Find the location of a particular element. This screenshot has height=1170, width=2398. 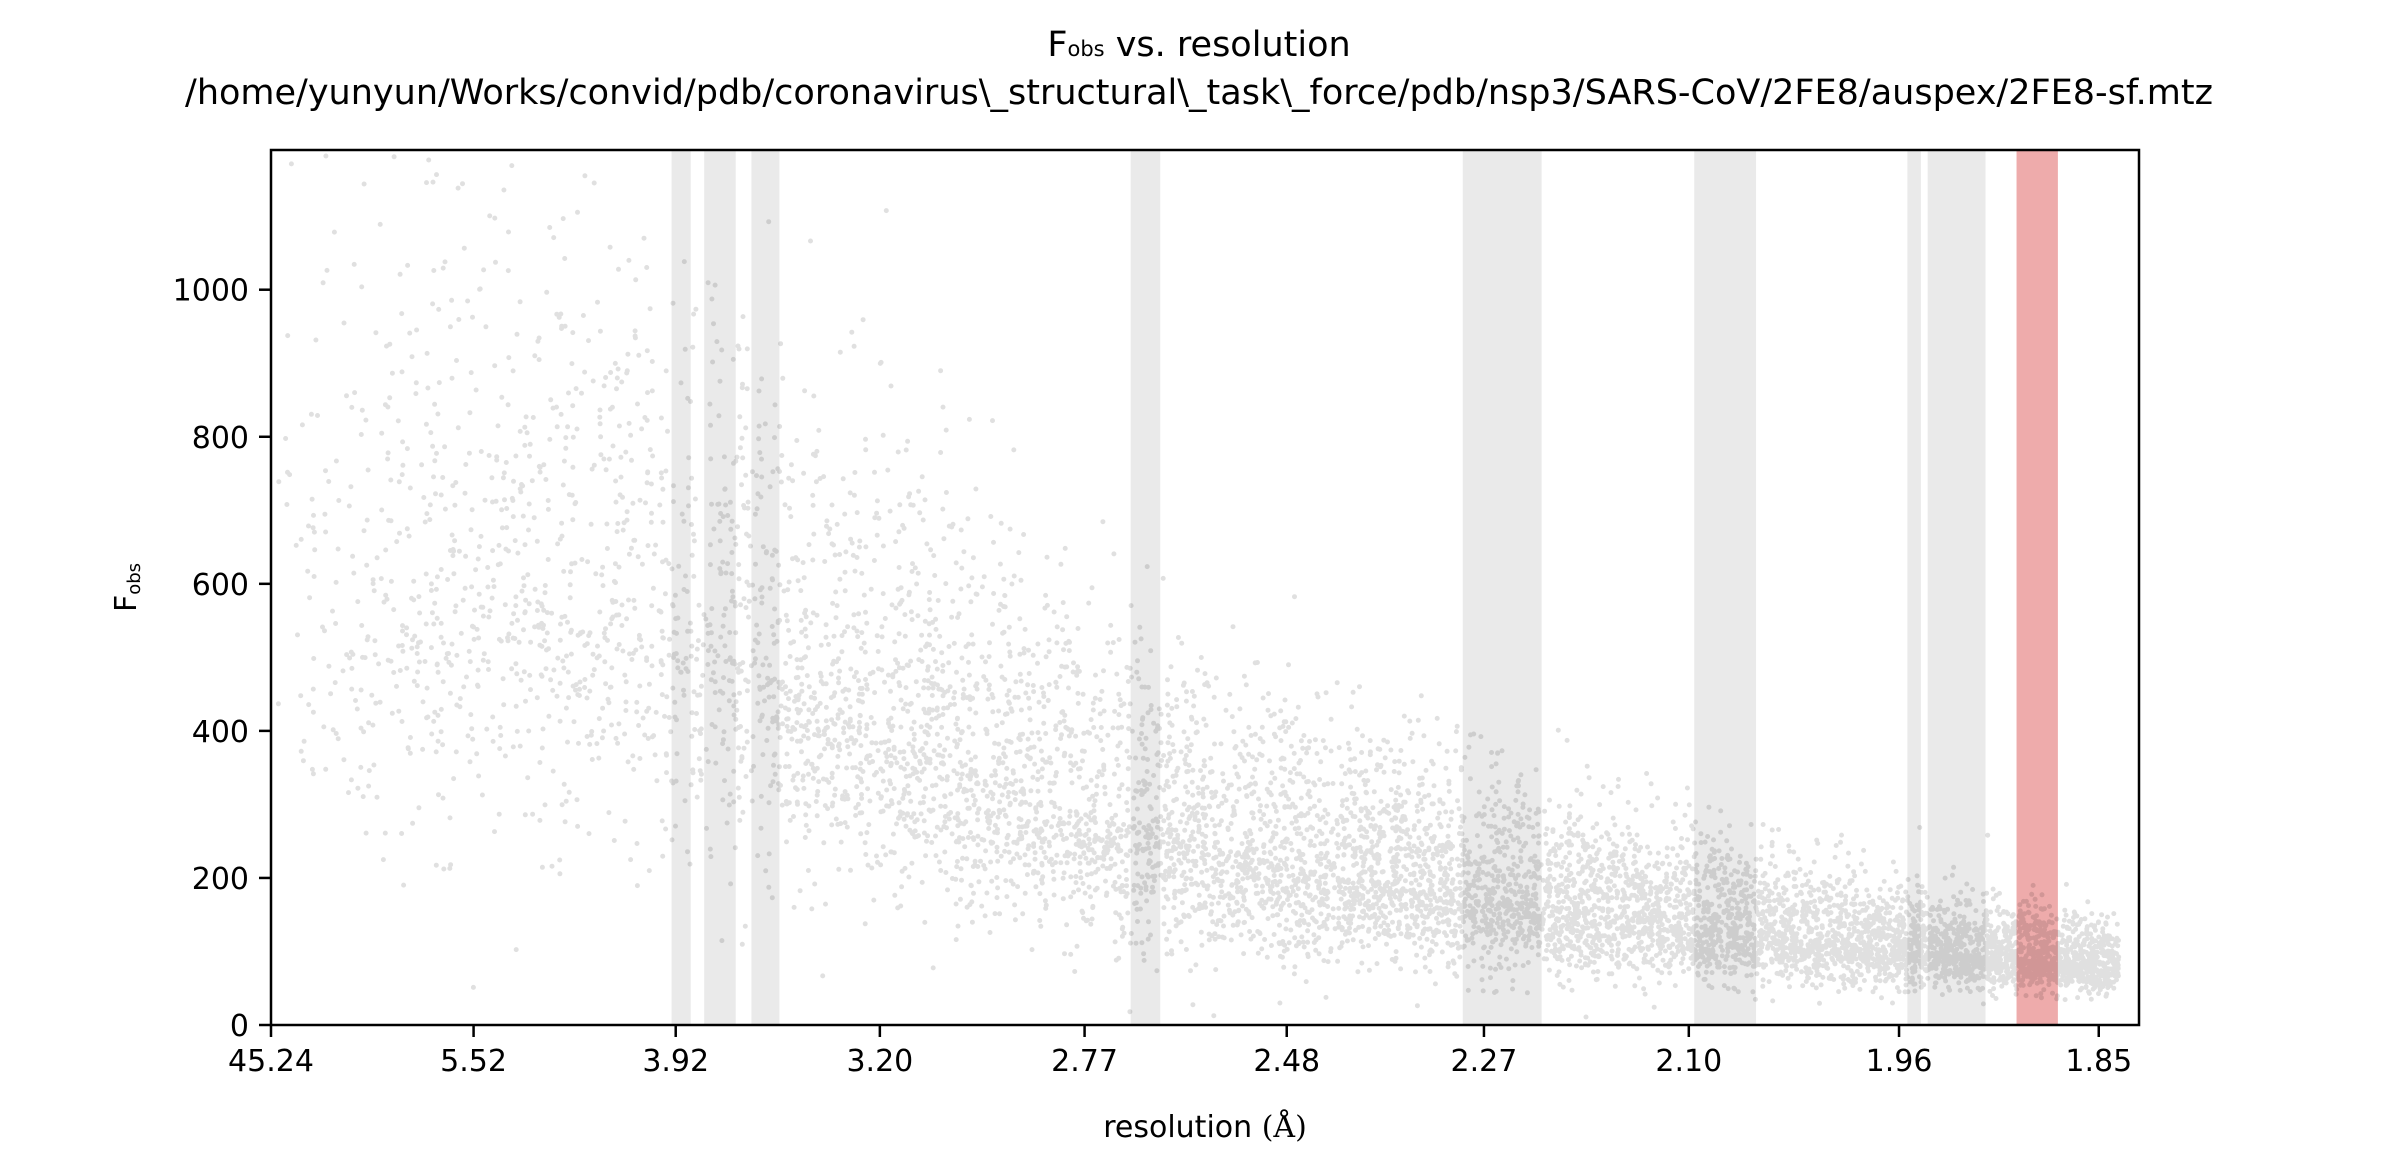

chart-title-main: F is located at coordinates (1057, 45).